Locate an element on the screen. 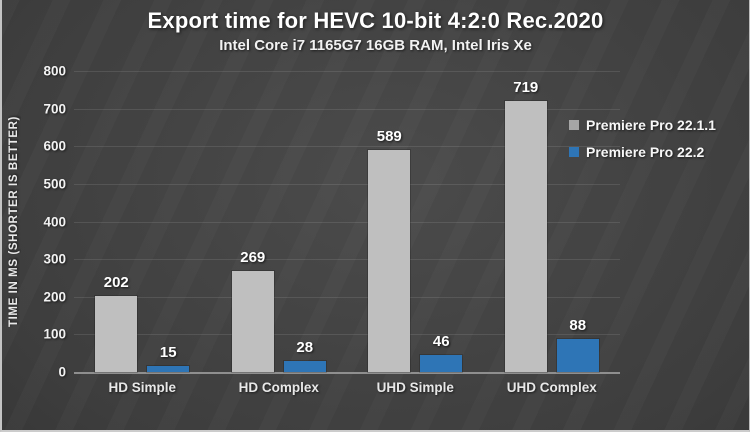  legend-item: Premiere Pro 22.1.1 is located at coordinates (642, 125).